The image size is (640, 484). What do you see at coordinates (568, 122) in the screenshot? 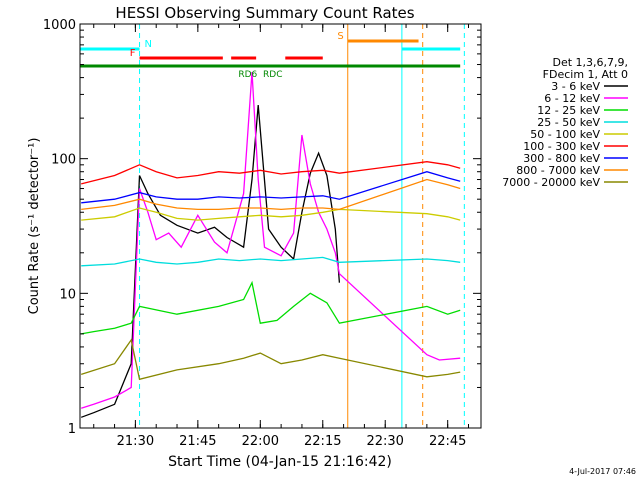
I see `legend-label: 25 - 50 keV` at bounding box center [568, 122].